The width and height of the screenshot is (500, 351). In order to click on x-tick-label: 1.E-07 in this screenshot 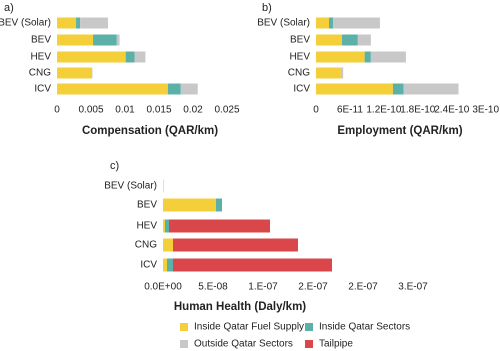, I will do `click(263, 287)`.